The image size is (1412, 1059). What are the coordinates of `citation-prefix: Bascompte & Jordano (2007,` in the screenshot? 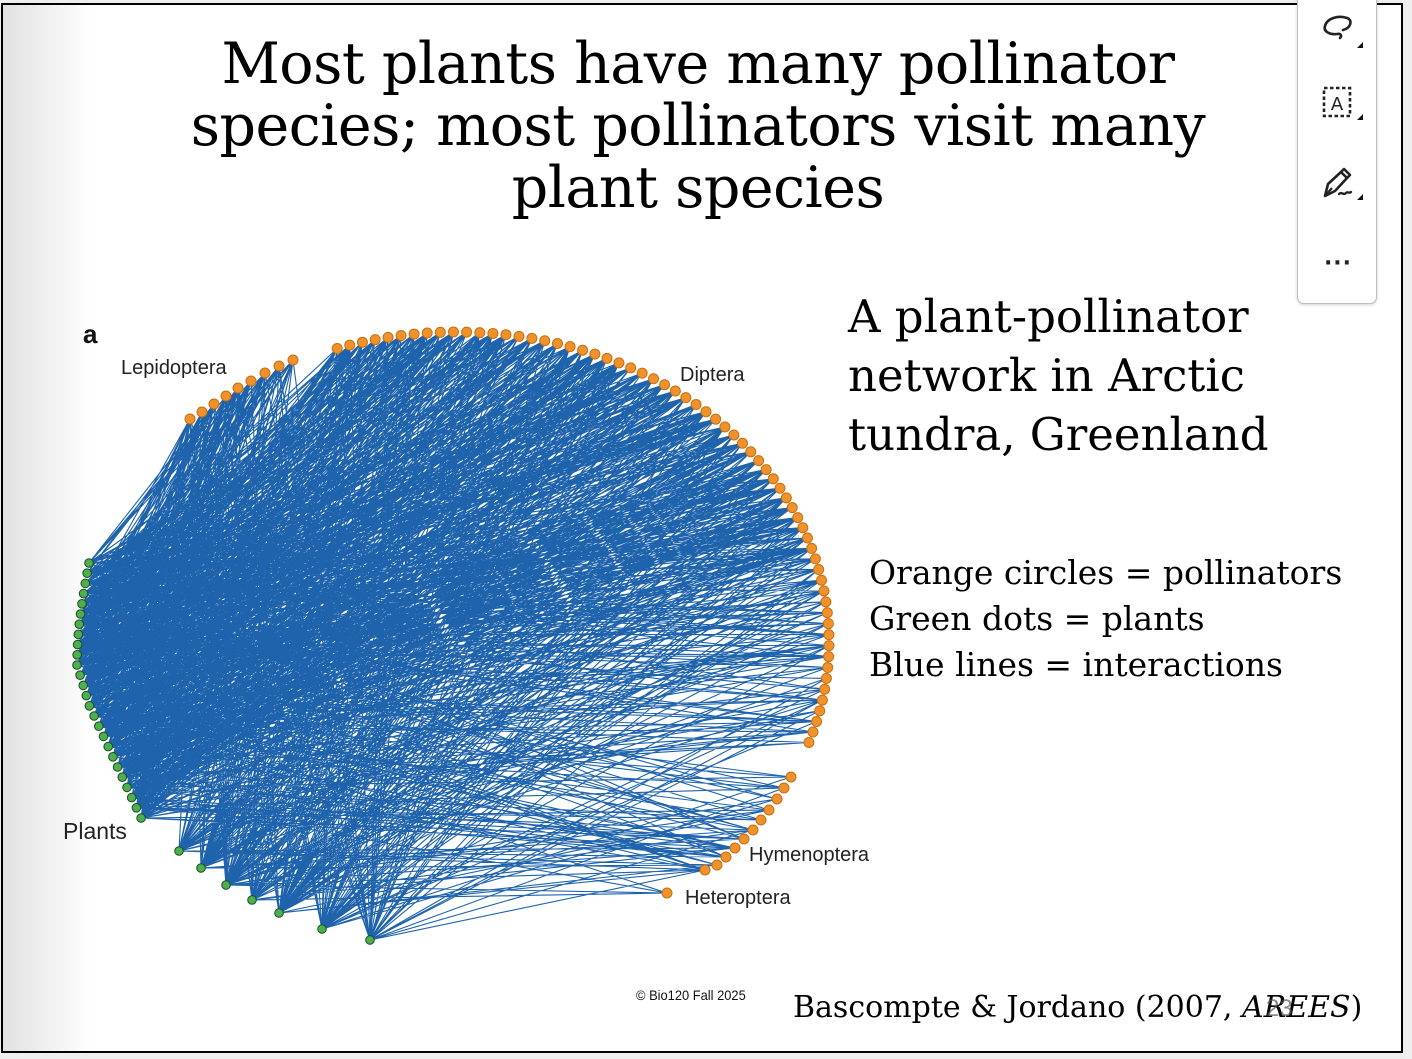 It's located at (1017, 1007).